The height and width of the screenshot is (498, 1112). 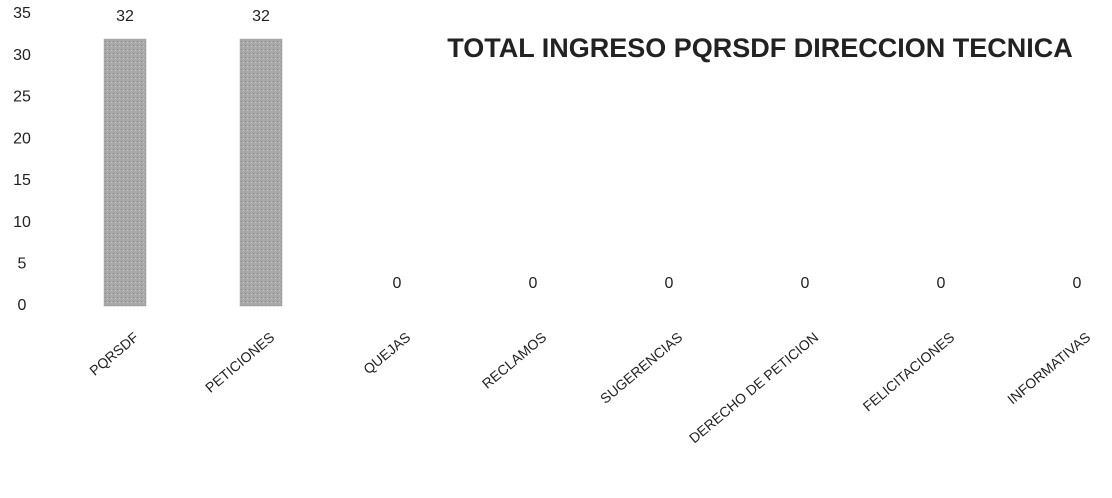 What do you see at coordinates (22, 97) in the screenshot?
I see `y-tick-label: 25` at bounding box center [22, 97].